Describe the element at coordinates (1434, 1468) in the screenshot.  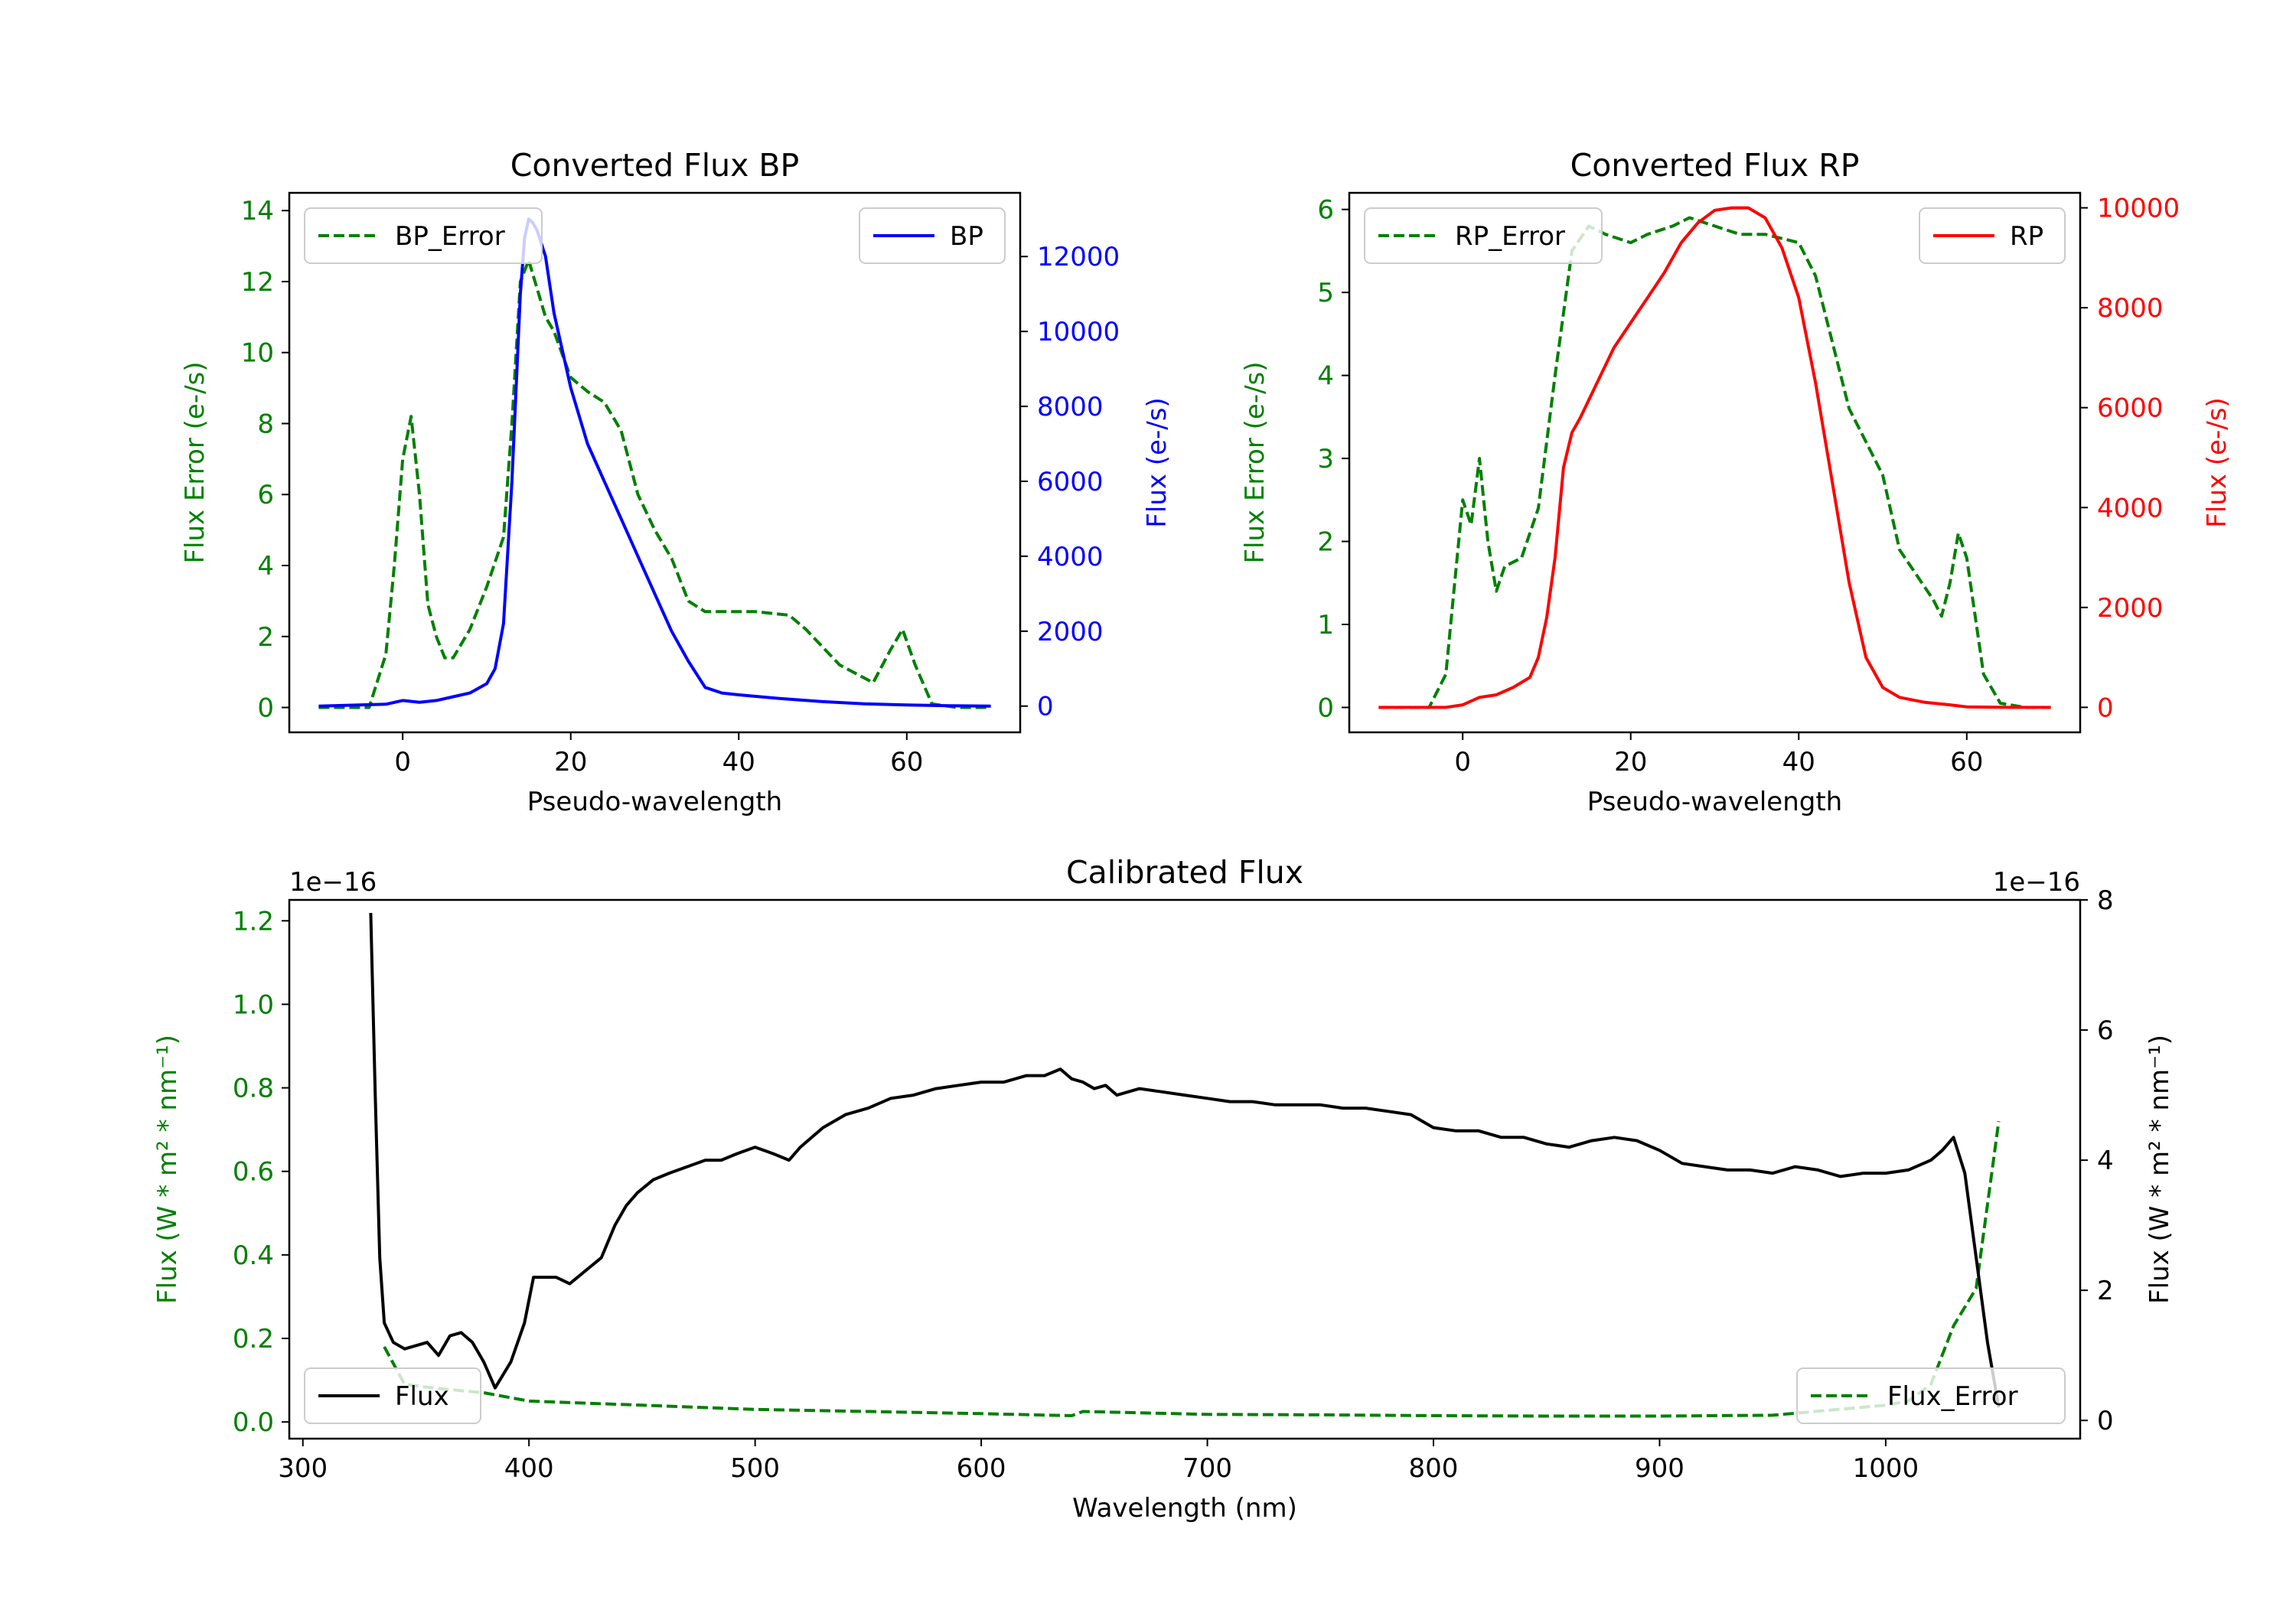
I see `x-tick-label: 800` at that location.